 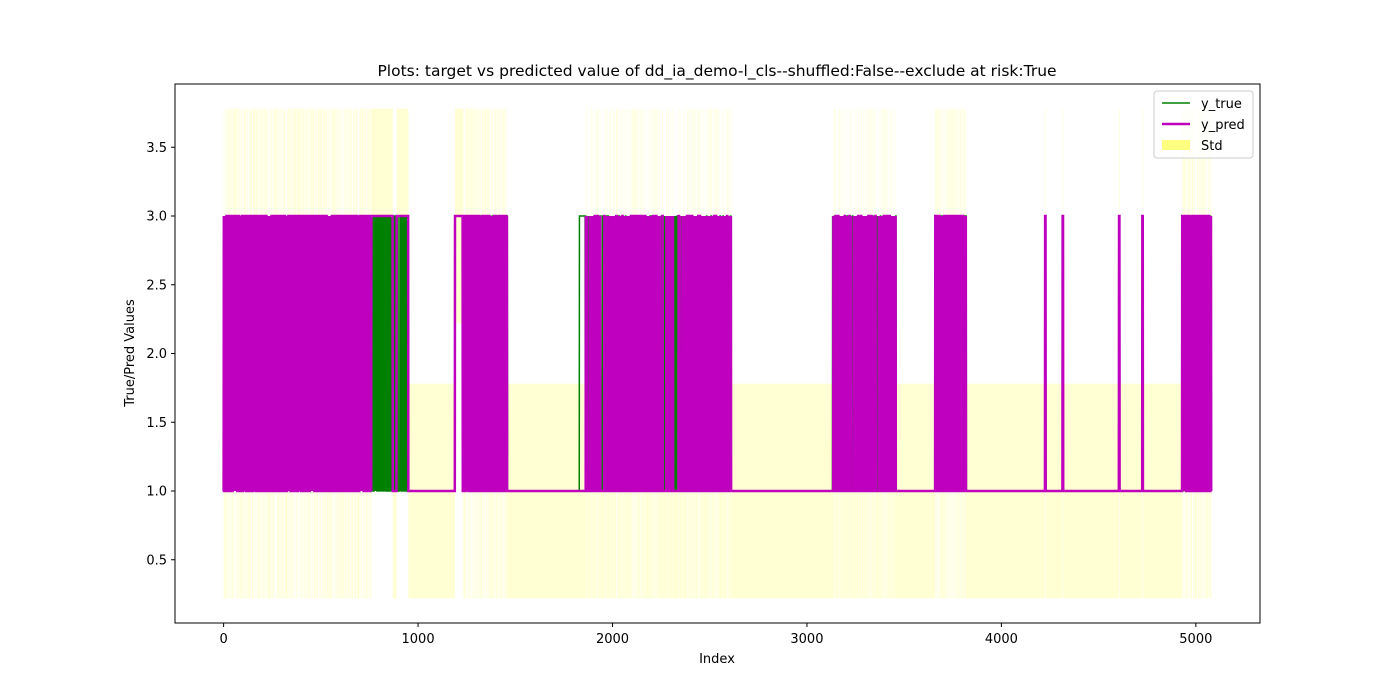 I want to click on y-axis-ticks: 0.5 1.0 1.5 2.0 2.5 3.0 3.5, so click(x=160, y=354).